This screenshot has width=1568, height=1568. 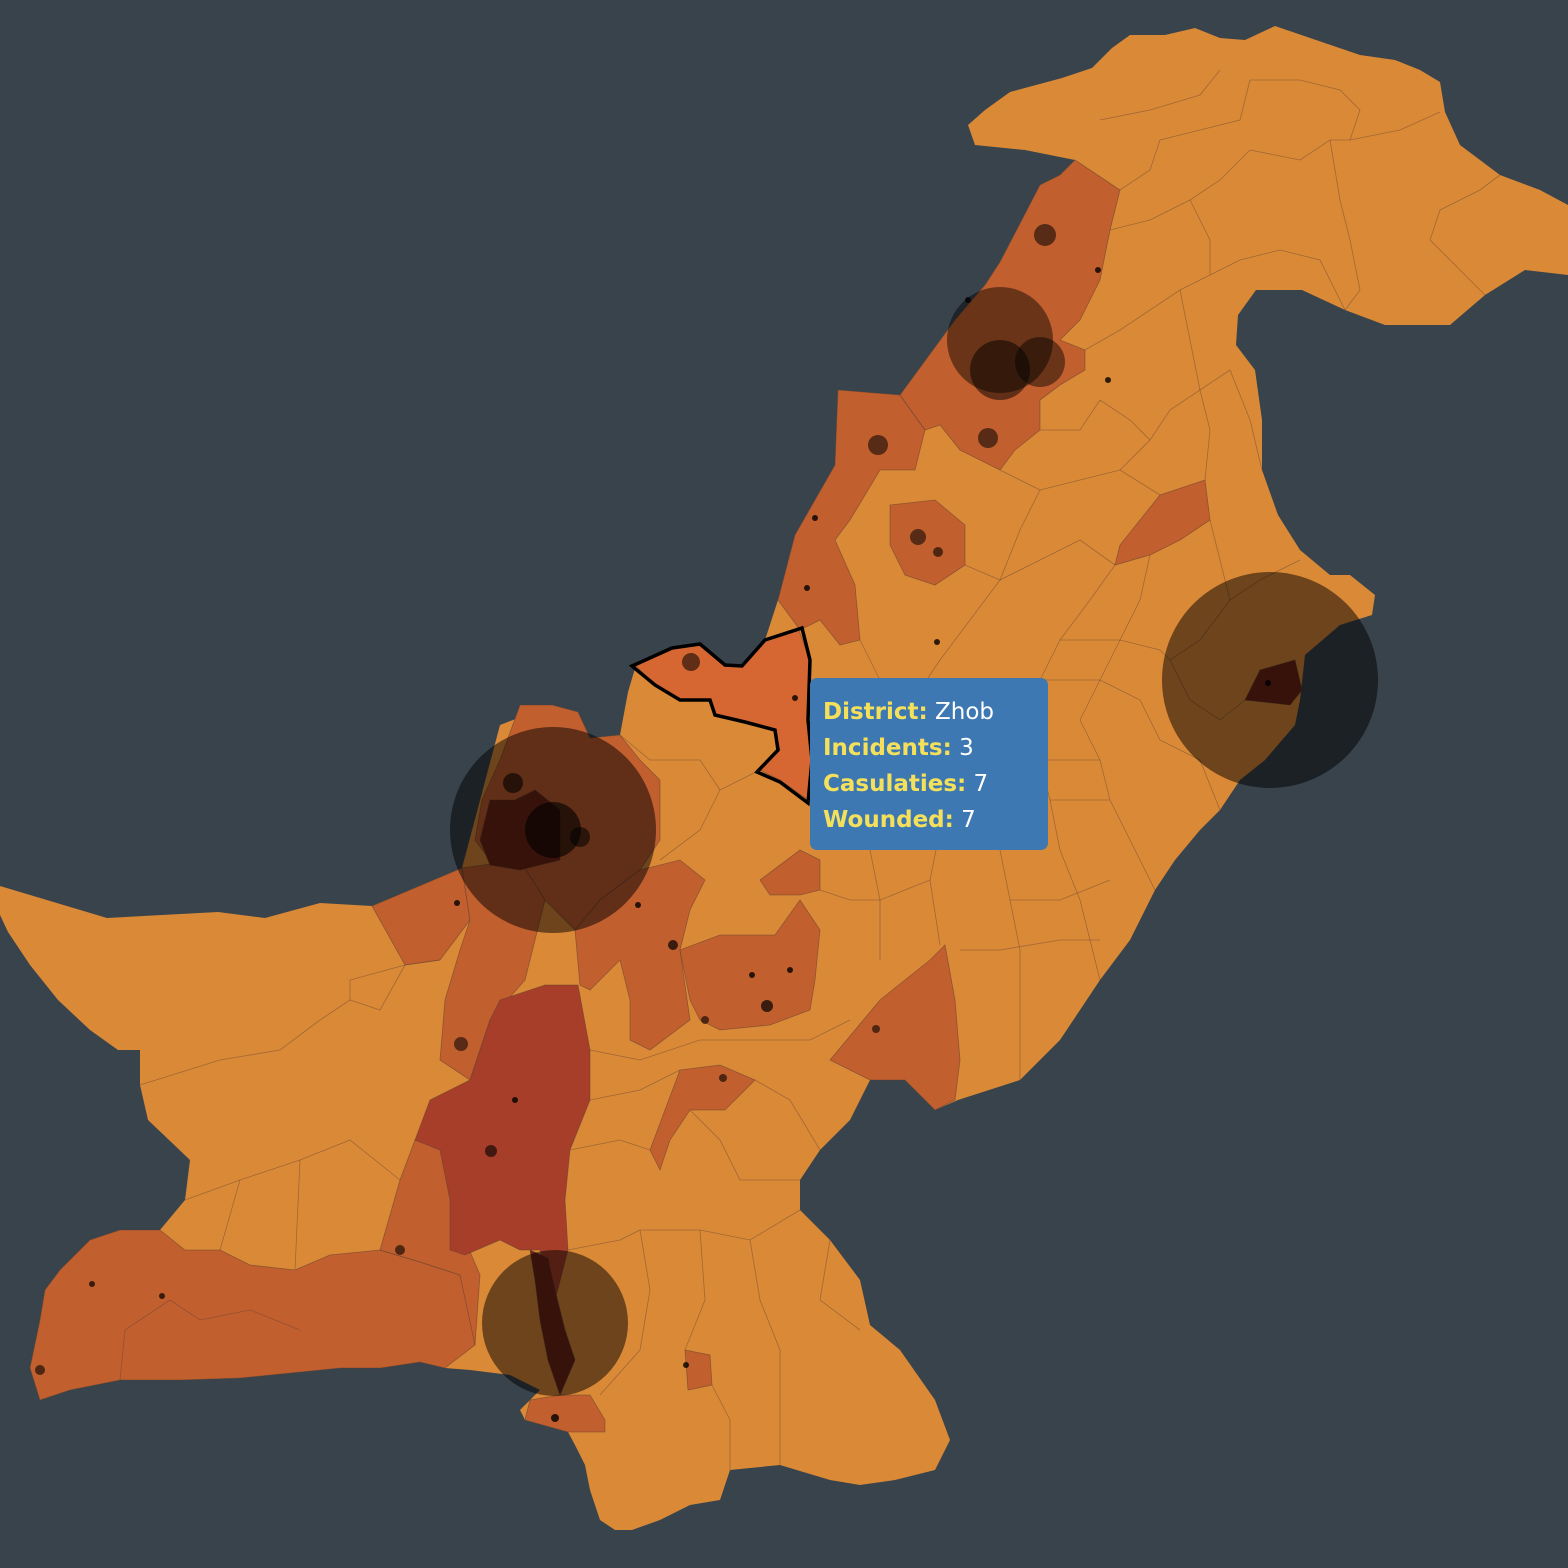 What do you see at coordinates (555, 1323) in the screenshot?
I see `incident-bubble-lasbela` at bounding box center [555, 1323].